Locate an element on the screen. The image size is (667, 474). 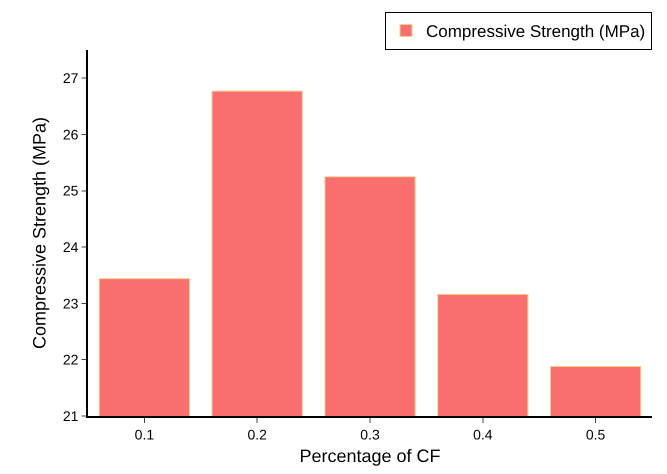
y-tick-label: 23 is located at coordinates (70, 303).